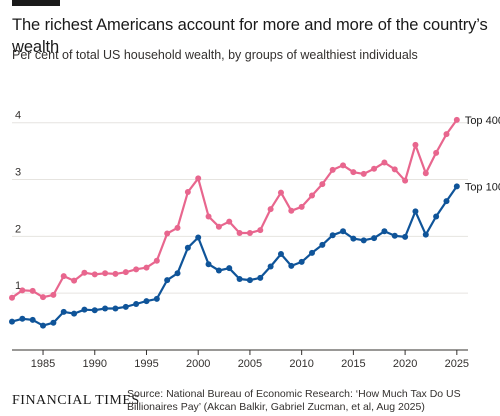 The image size is (500, 416). What do you see at coordinates (482, 121) in the screenshot?
I see `series-label-top-400: Top 400` at bounding box center [482, 121].